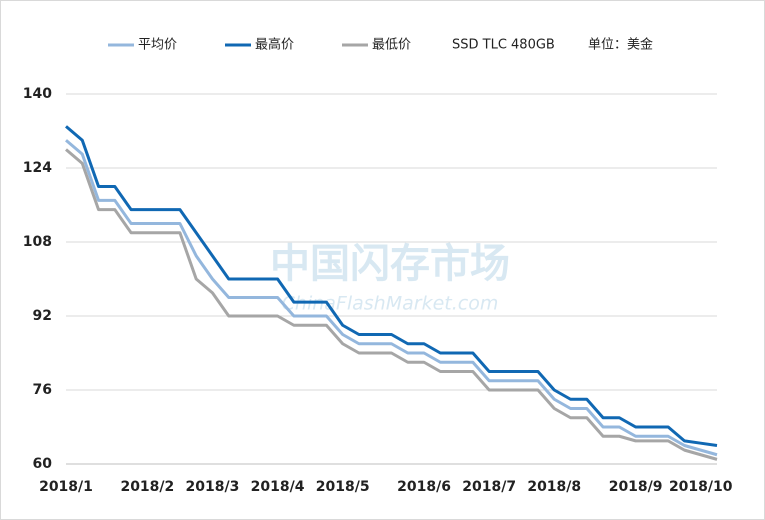  I want to click on y-tick-label: 76, so click(42, 390).